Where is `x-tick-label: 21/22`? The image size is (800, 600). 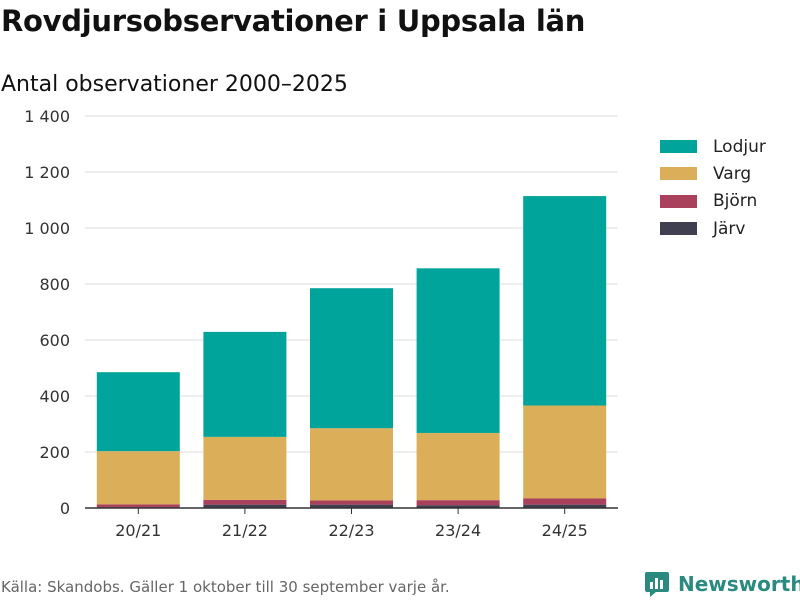 x-tick-label: 21/22 is located at coordinates (245, 530).